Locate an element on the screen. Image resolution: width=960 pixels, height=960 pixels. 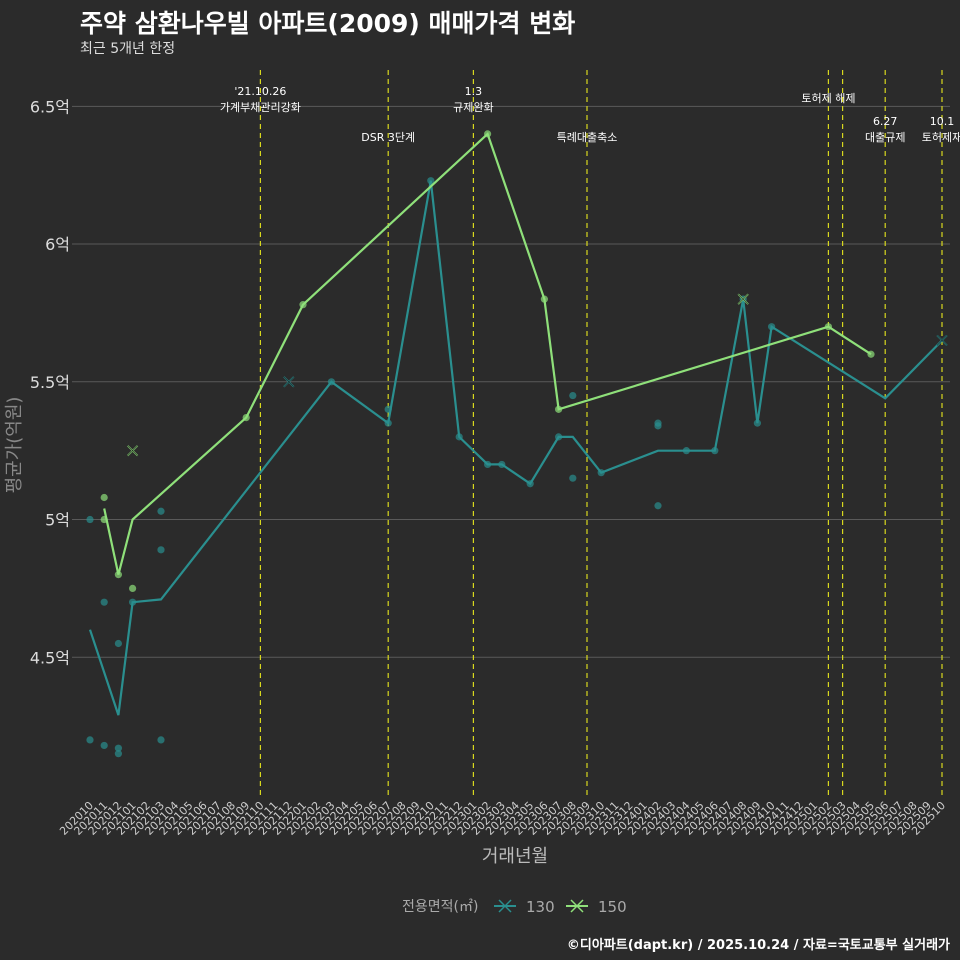
event-label: 토허제 해제 is located at coordinates (828, 98).